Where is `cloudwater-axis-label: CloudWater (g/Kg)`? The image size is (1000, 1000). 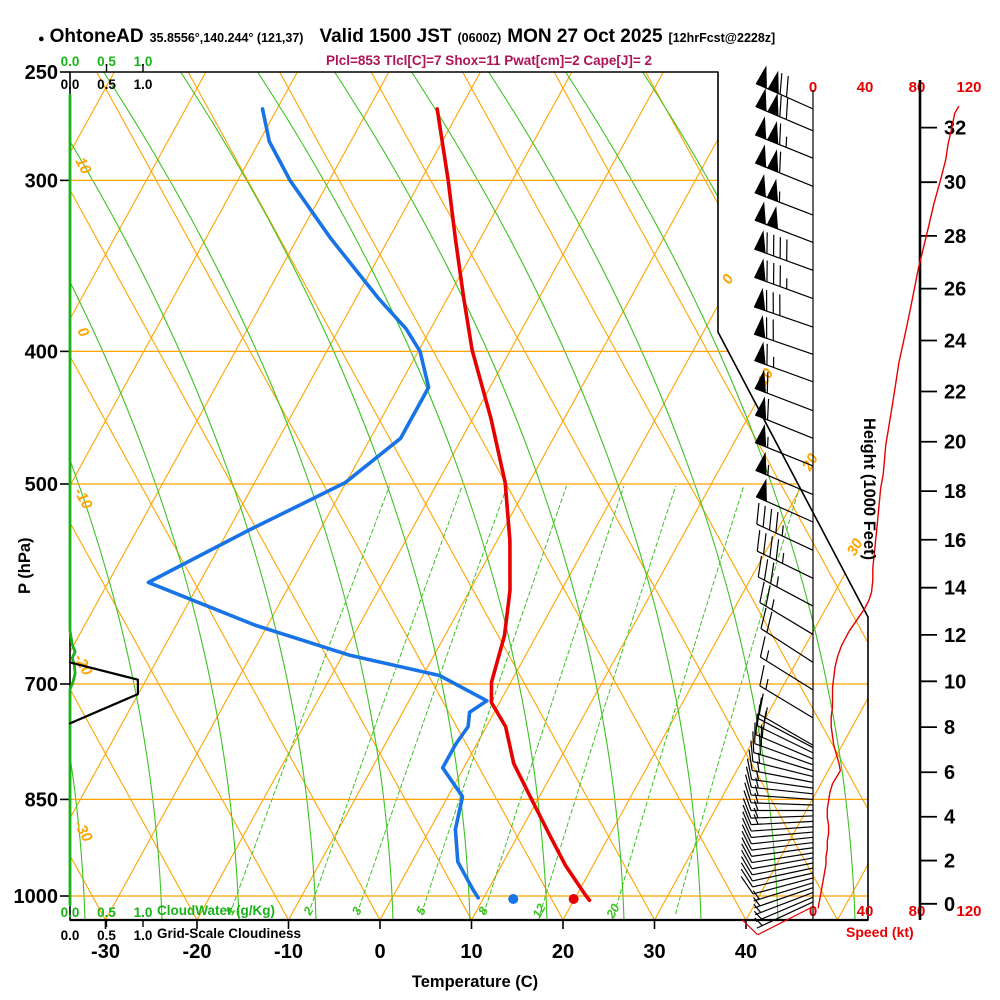
cloudwater-axis-label: CloudWater (g/Kg) is located at coordinates (216, 910).